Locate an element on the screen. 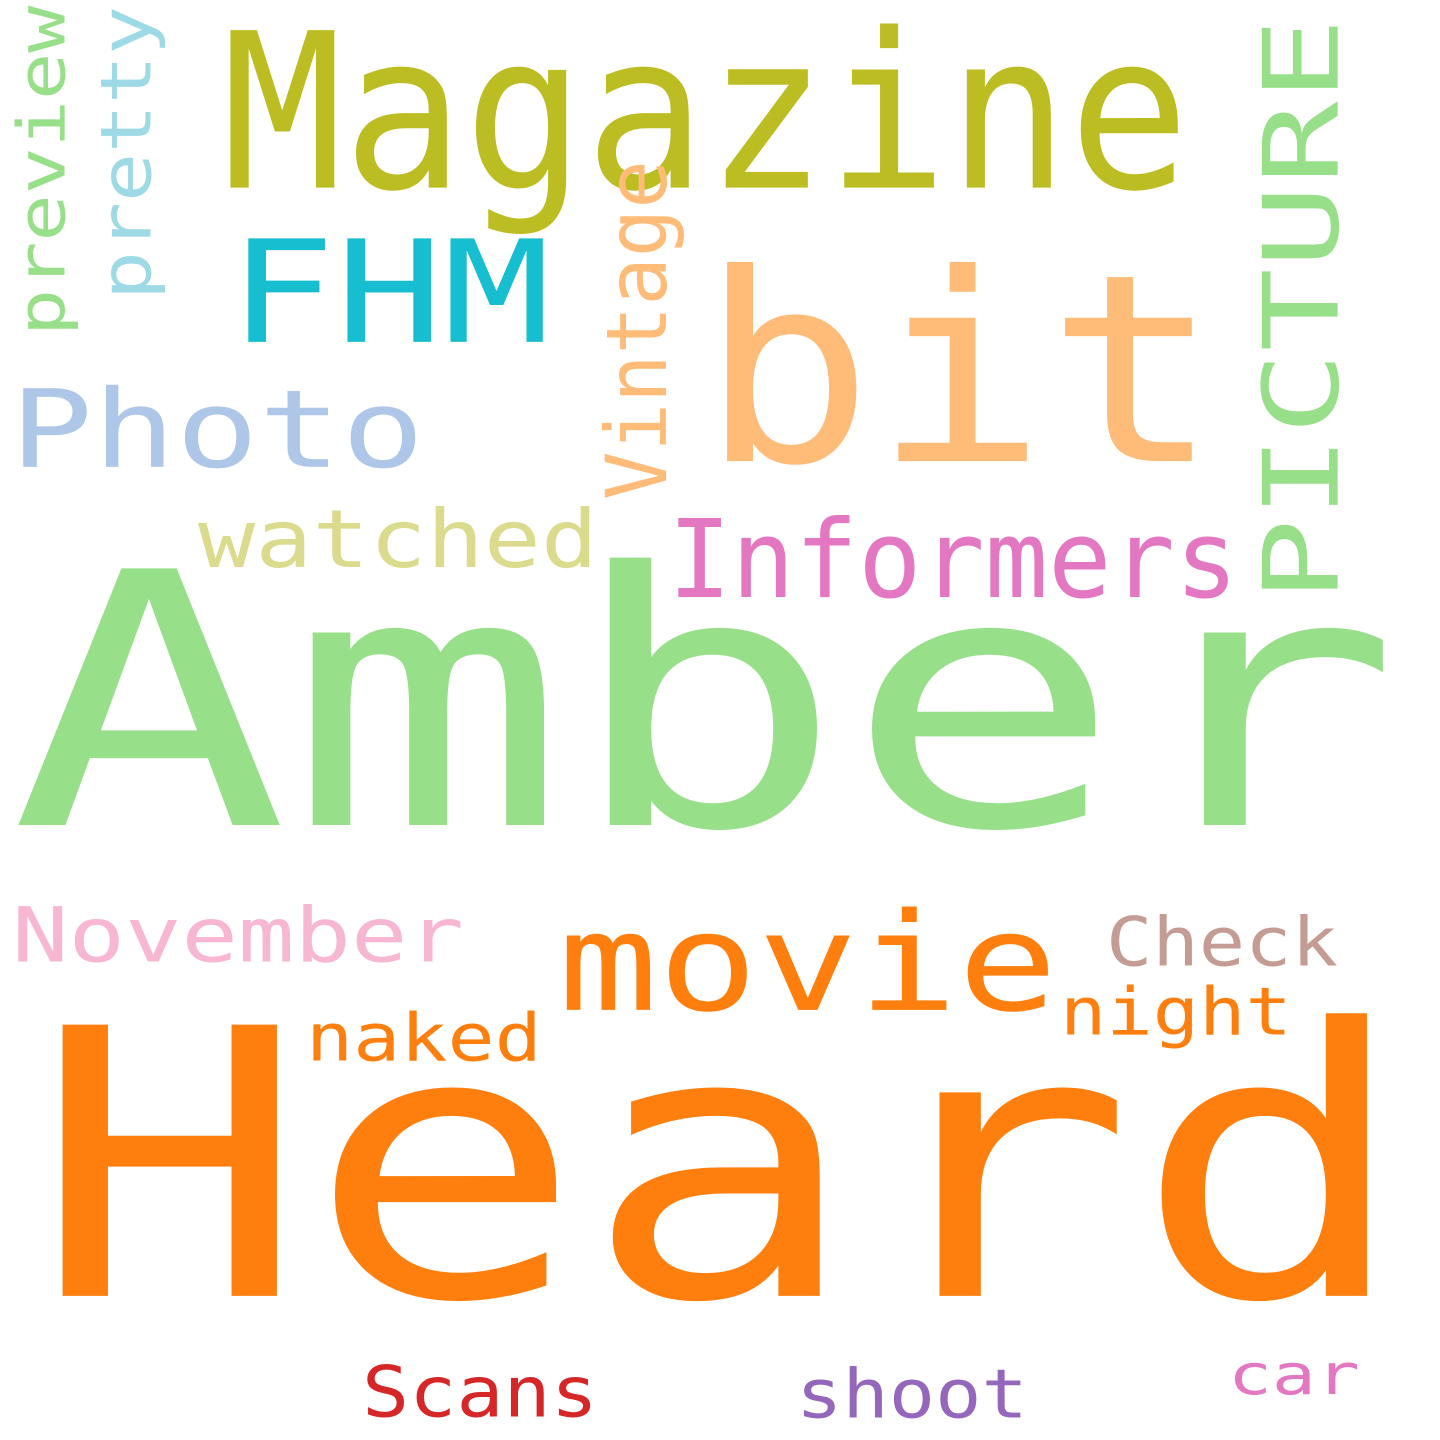  word-car: car is located at coordinates (1294, 1376).